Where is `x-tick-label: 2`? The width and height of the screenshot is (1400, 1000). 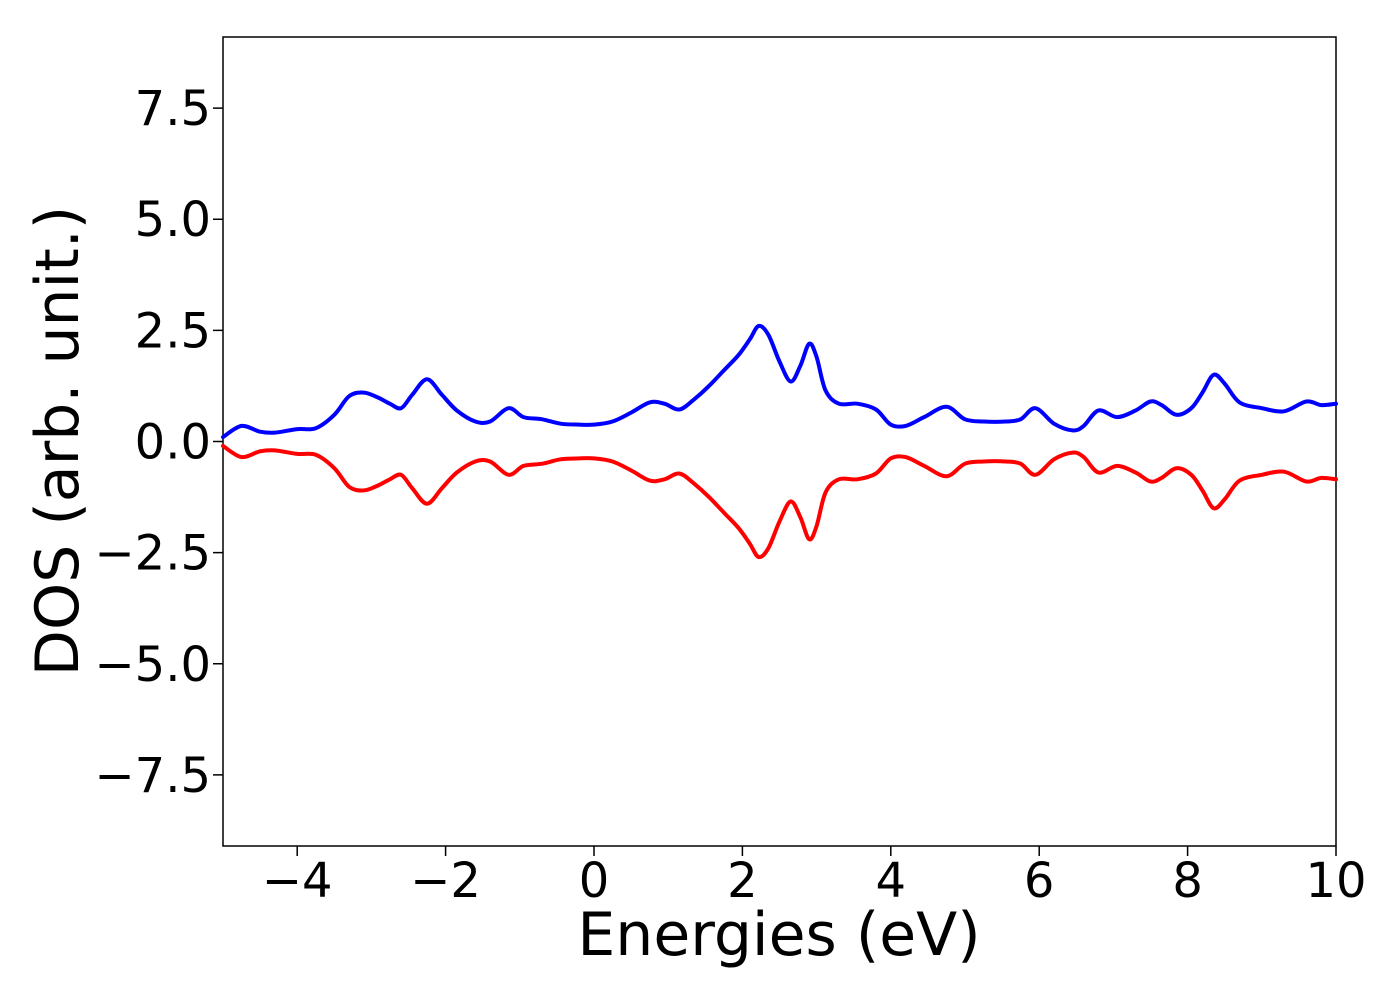
x-tick-label: 2 is located at coordinates (742, 881).